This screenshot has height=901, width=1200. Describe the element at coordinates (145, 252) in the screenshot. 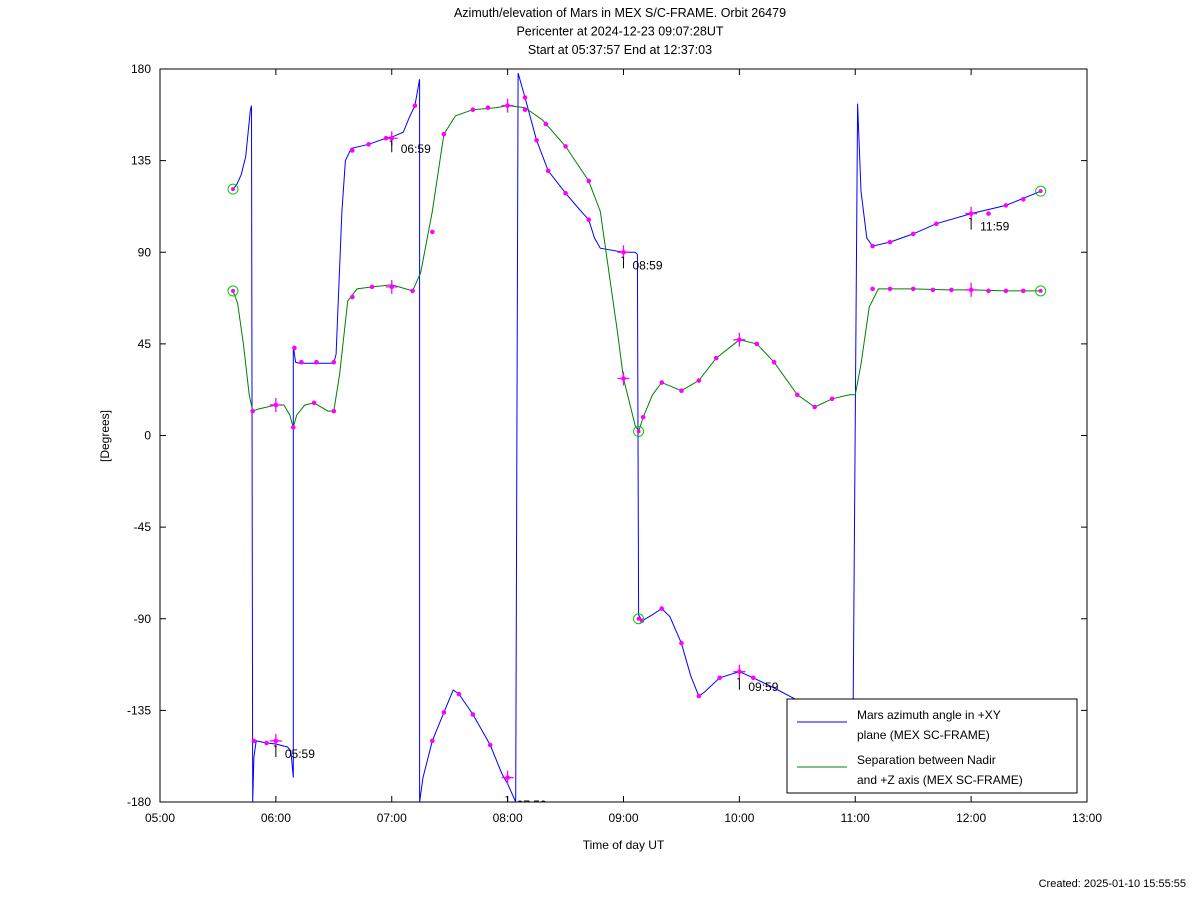

I see `y-tick-label: 90` at that location.